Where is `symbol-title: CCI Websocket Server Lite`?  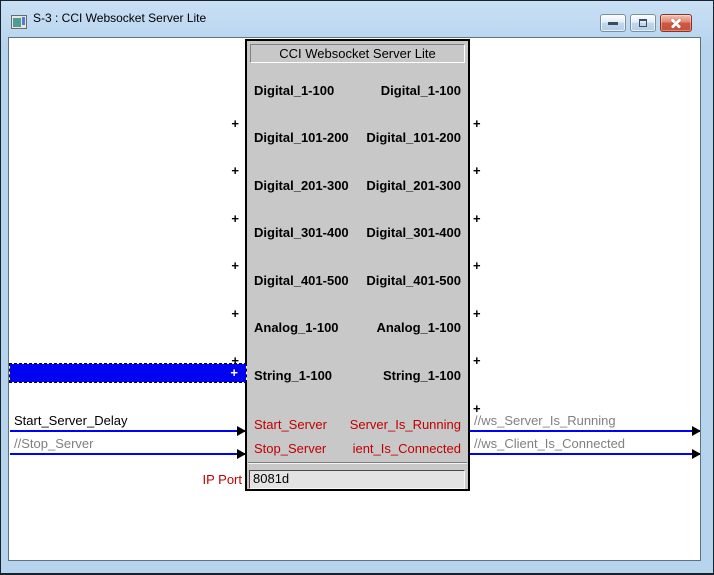 symbol-title: CCI Websocket Server Lite is located at coordinates (357, 53).